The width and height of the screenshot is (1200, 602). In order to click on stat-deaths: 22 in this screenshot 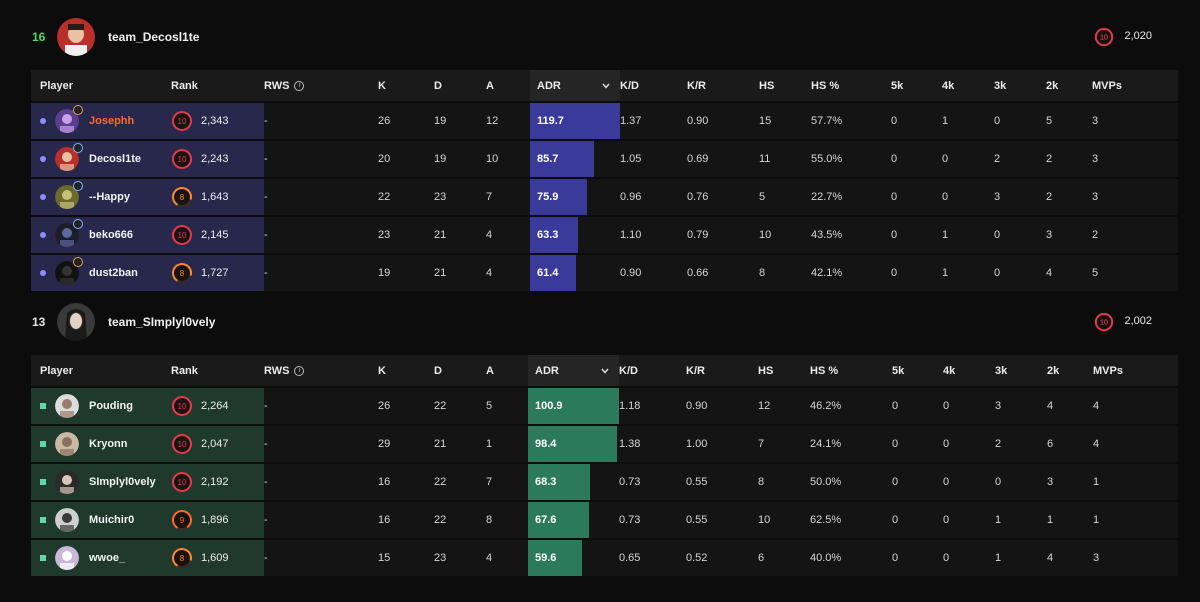, I will do `click(460, 406)`.